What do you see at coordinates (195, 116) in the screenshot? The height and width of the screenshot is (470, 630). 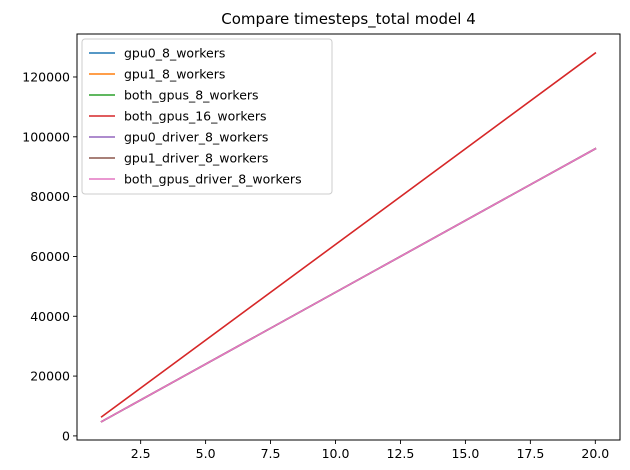 I see `legend-label: both_gpus_16_workers` at bounding box center [195, 116].